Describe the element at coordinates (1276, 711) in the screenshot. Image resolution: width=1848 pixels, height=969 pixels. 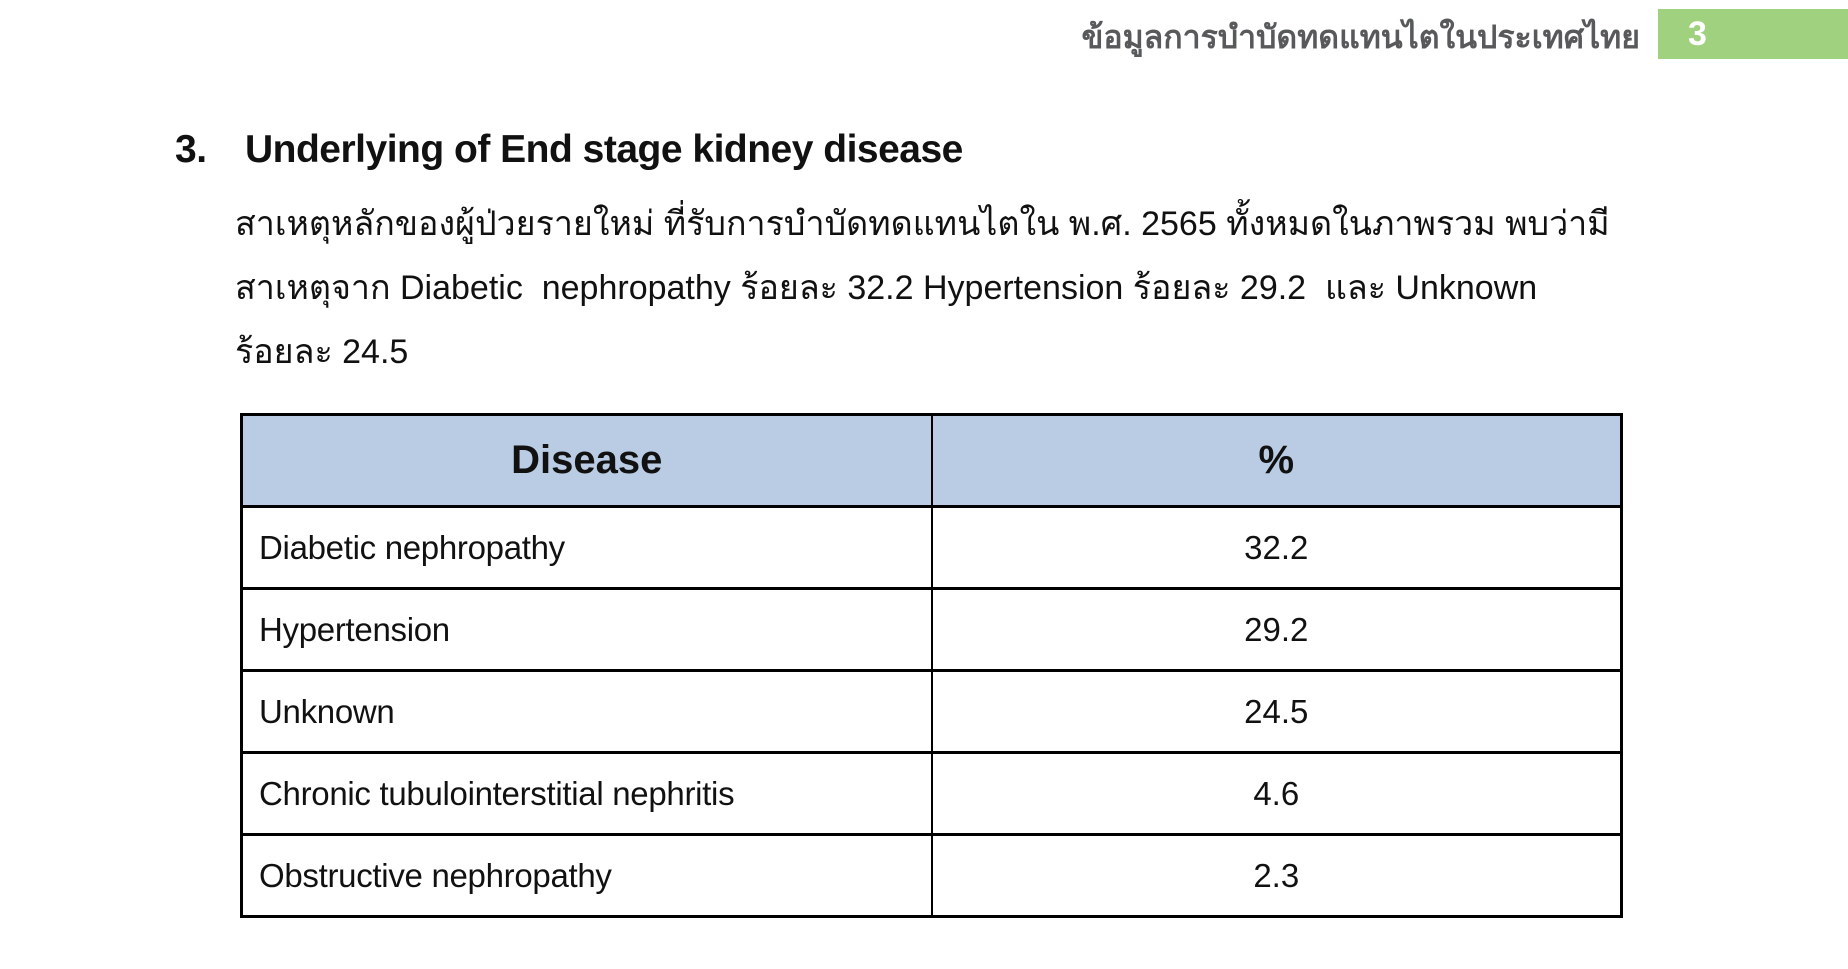
I see `percent-cell: 24.5` at that location.